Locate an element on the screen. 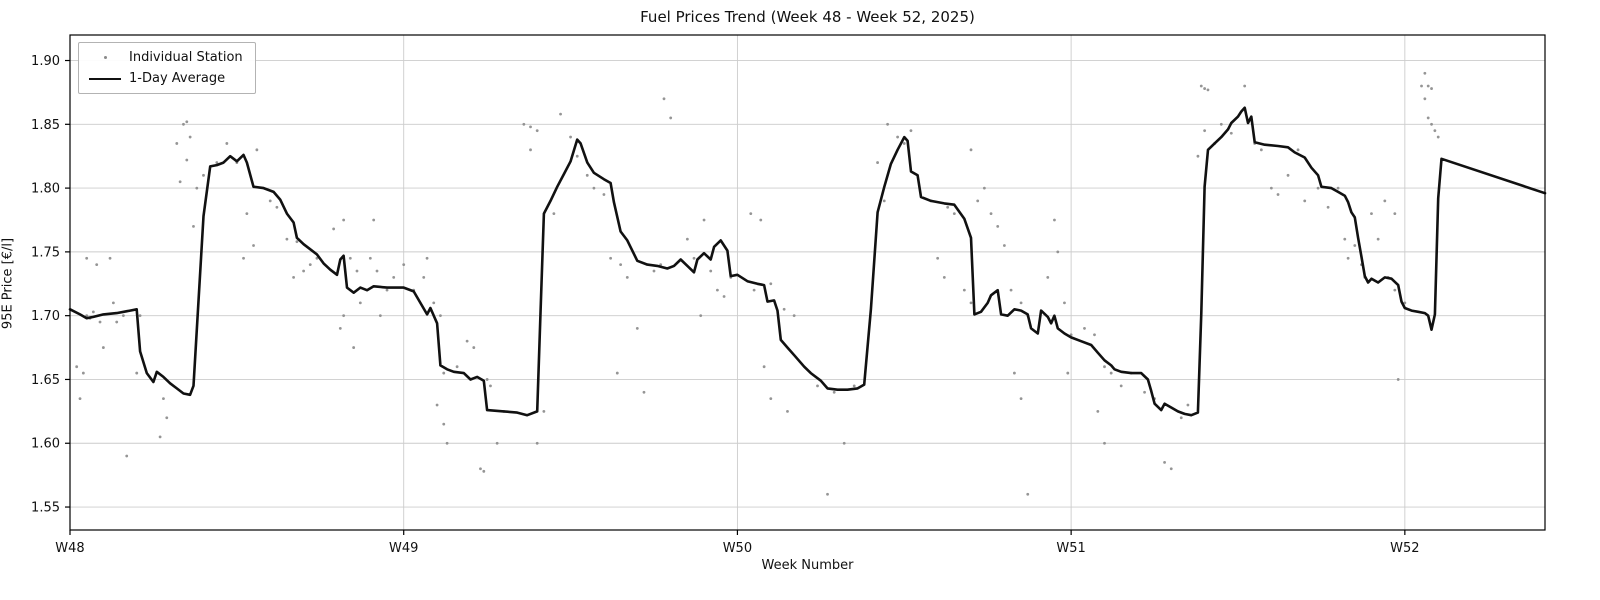  y-tick-label: 1.75 is located at coordinates (45, 252).